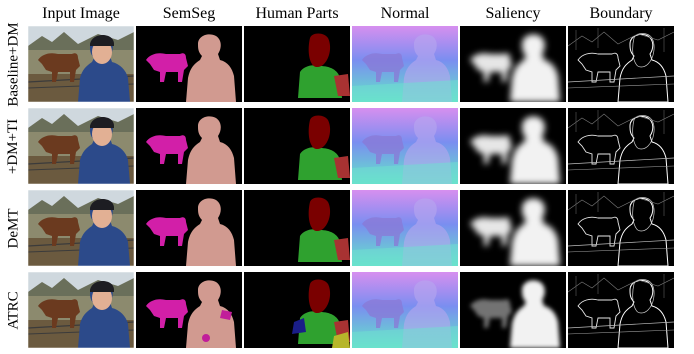 The width and height of the screenshot is (694, 354). Describe the element at coordinates (189, 310) in the screenshot. I see `result-image-atrc-semseg` at that location.